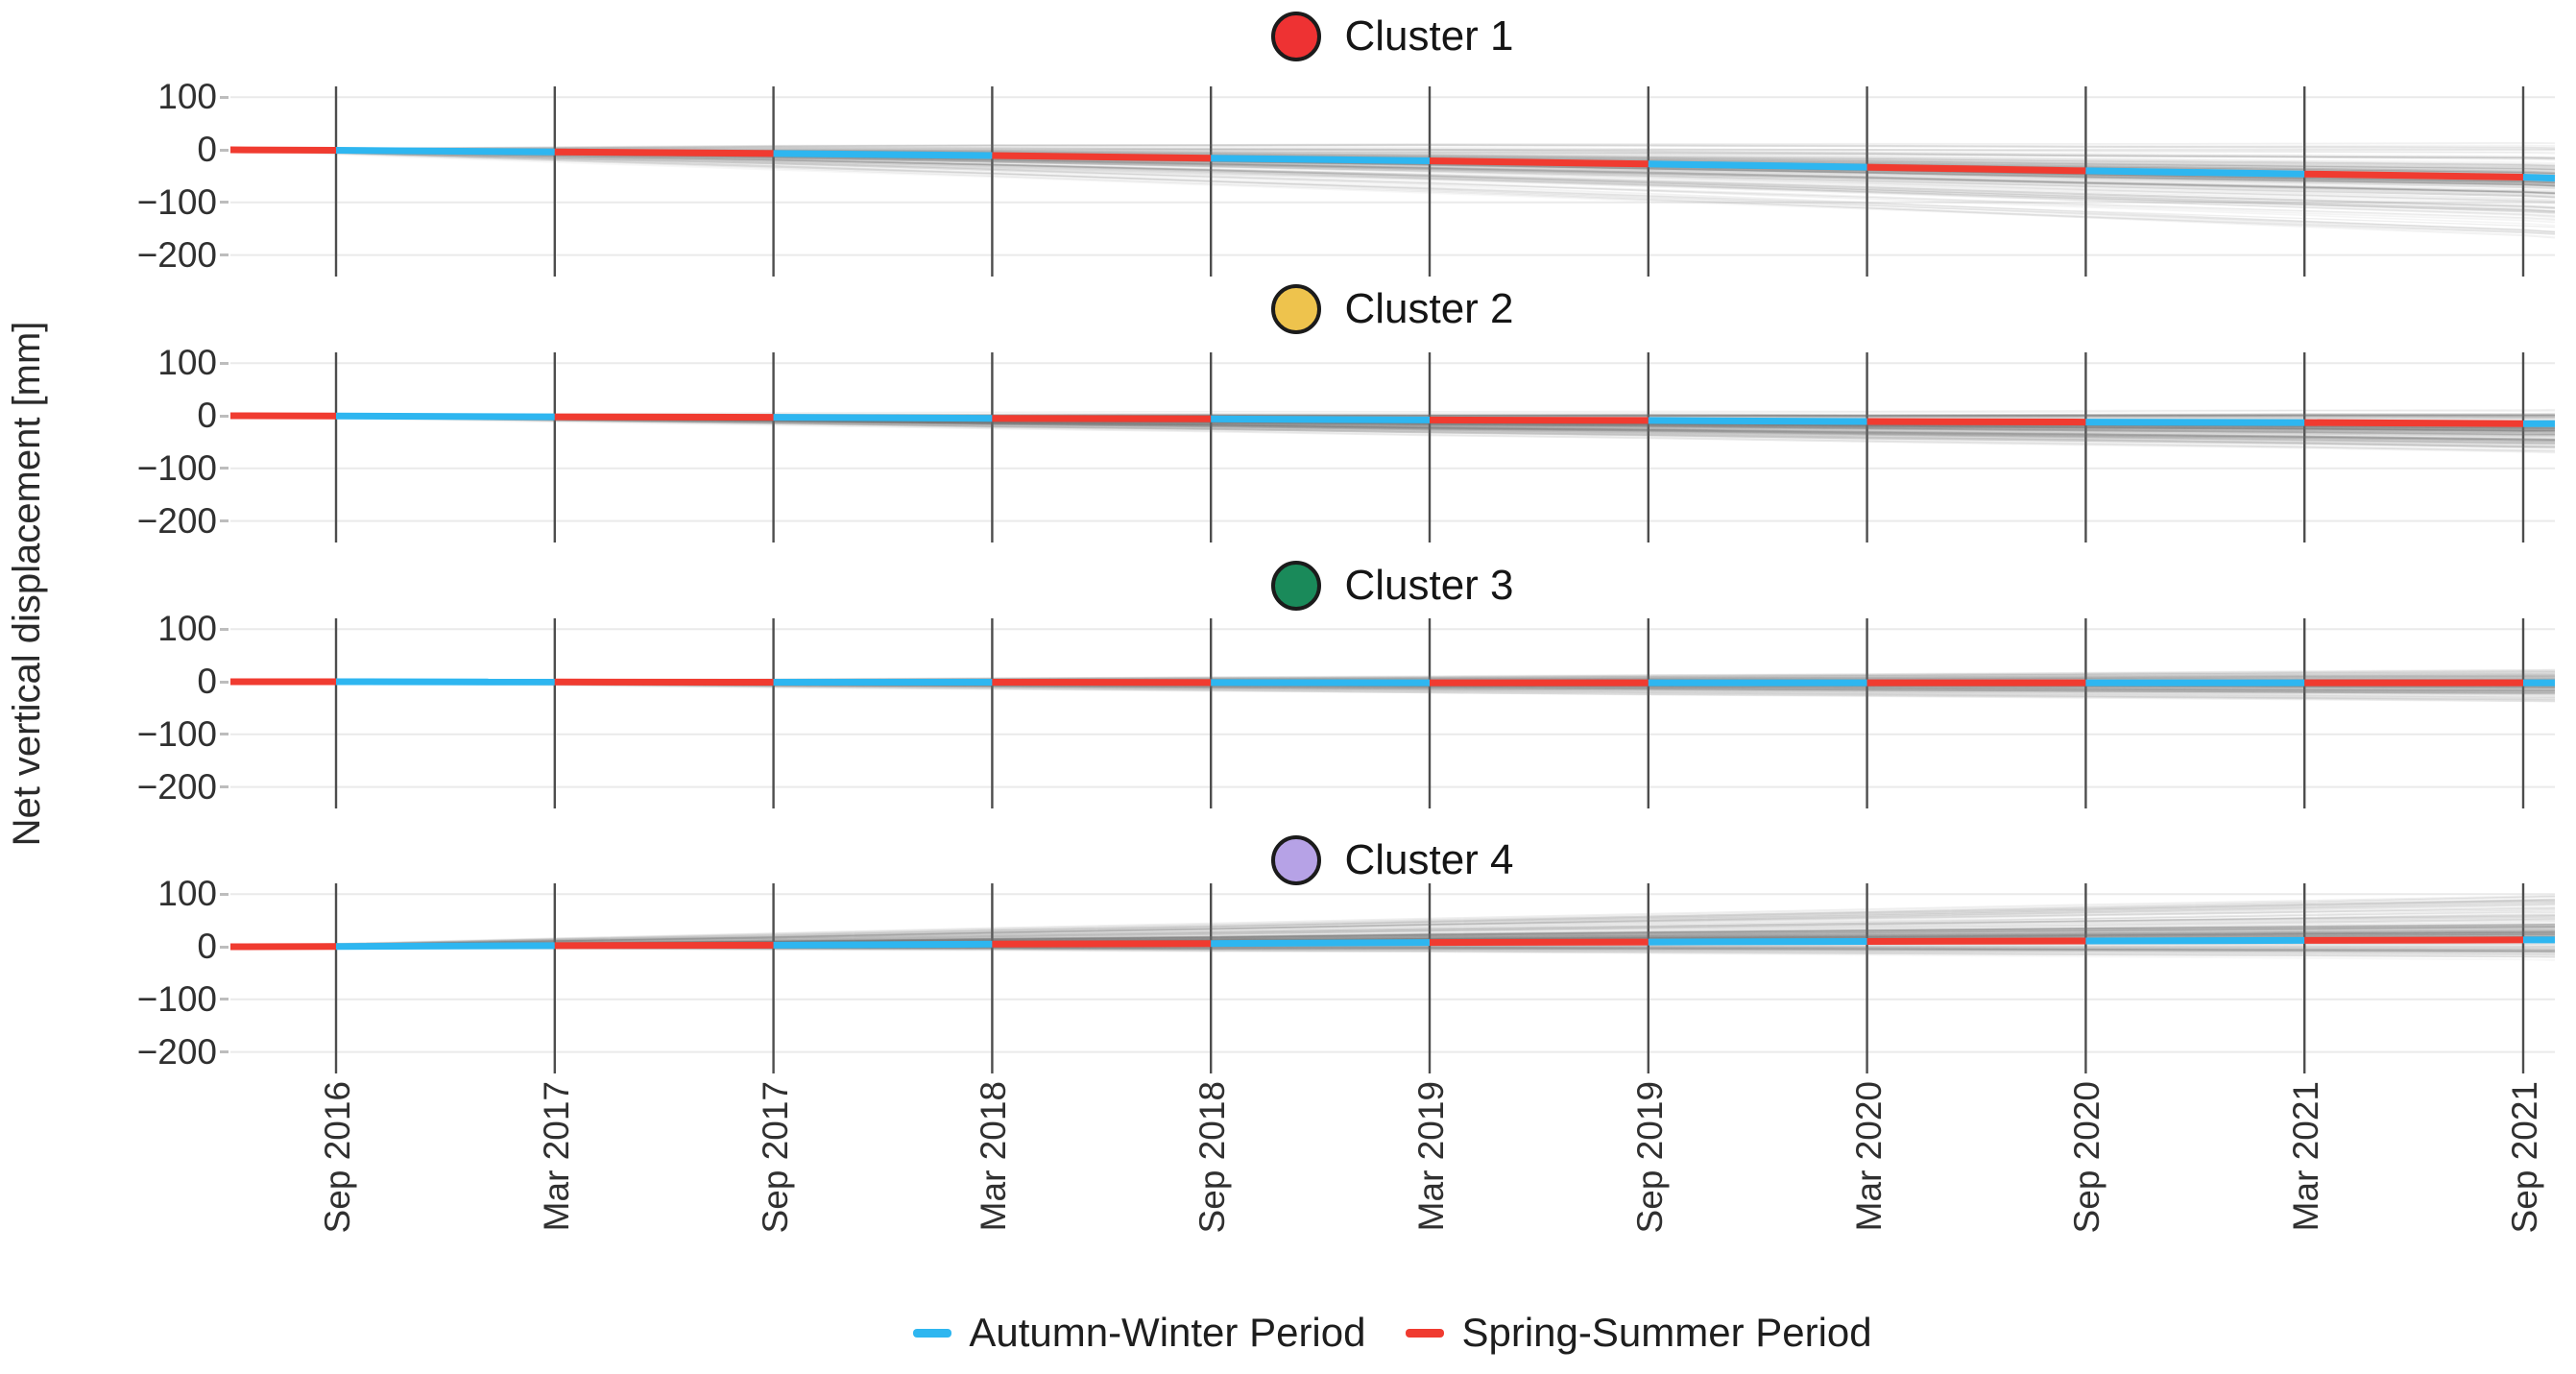 This screenshot has height=1374, width=2576. I want to click on spring-summer-line-icon, so click(1425, 1333).